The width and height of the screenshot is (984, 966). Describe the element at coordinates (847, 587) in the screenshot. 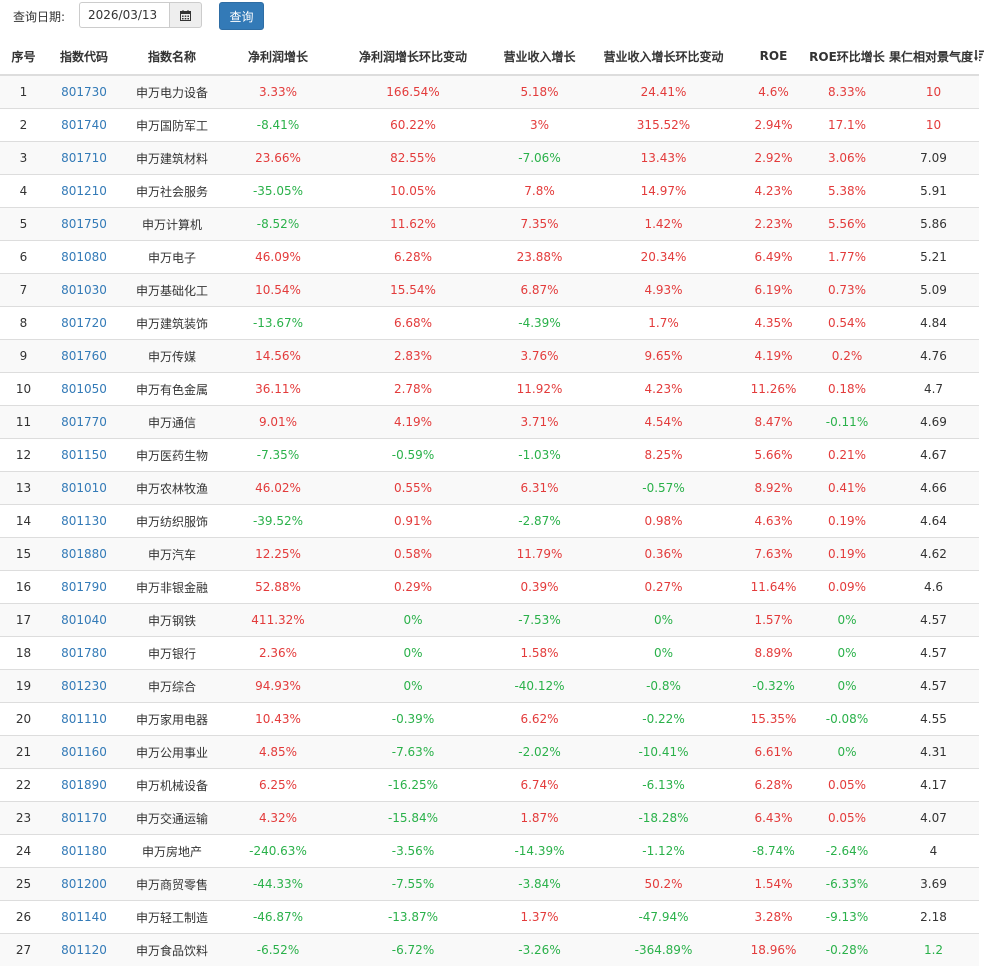

I see `cell-roe-qoq: 0.09%` at that location.